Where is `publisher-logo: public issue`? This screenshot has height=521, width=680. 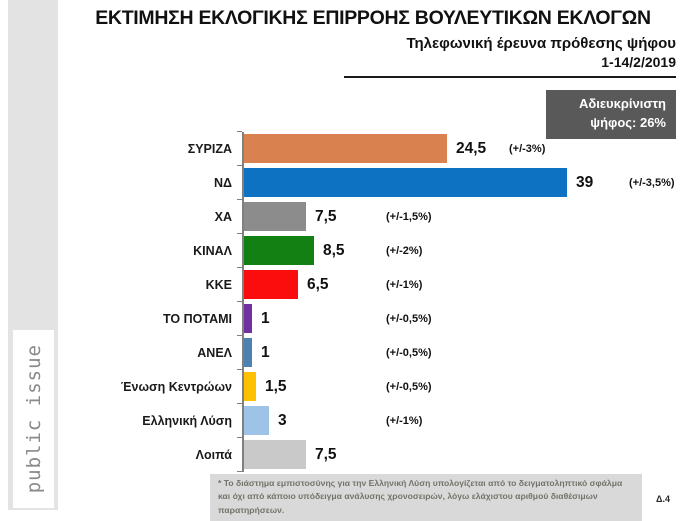 publisher-logo: public issue is located at coordinates (33, 419).